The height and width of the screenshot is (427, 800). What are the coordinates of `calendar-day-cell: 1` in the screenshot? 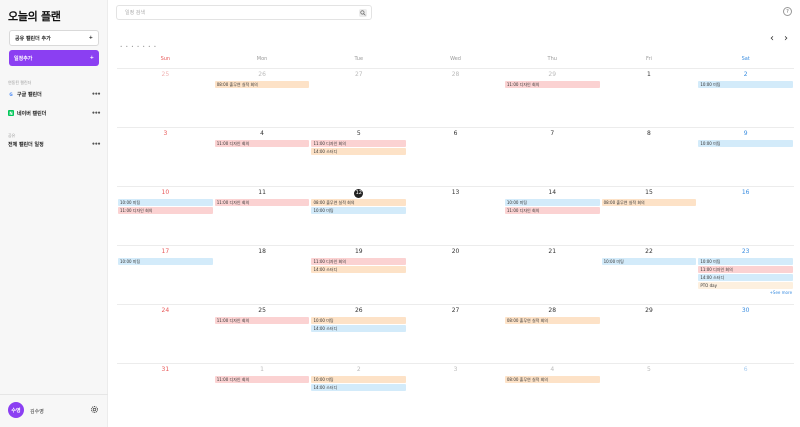 It's located at (649, 98).